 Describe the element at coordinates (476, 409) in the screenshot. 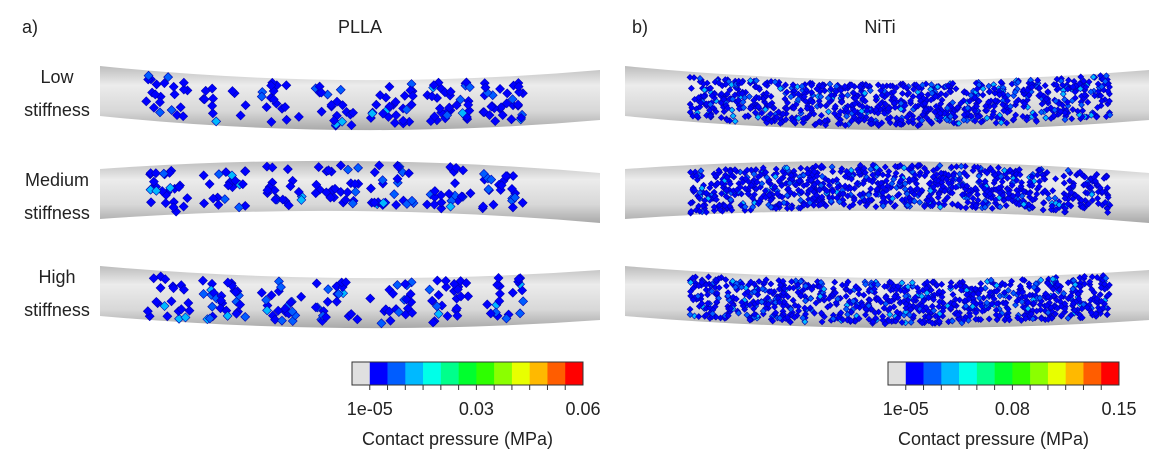

I see `colorbar-tick-label: 0.03` at that location.